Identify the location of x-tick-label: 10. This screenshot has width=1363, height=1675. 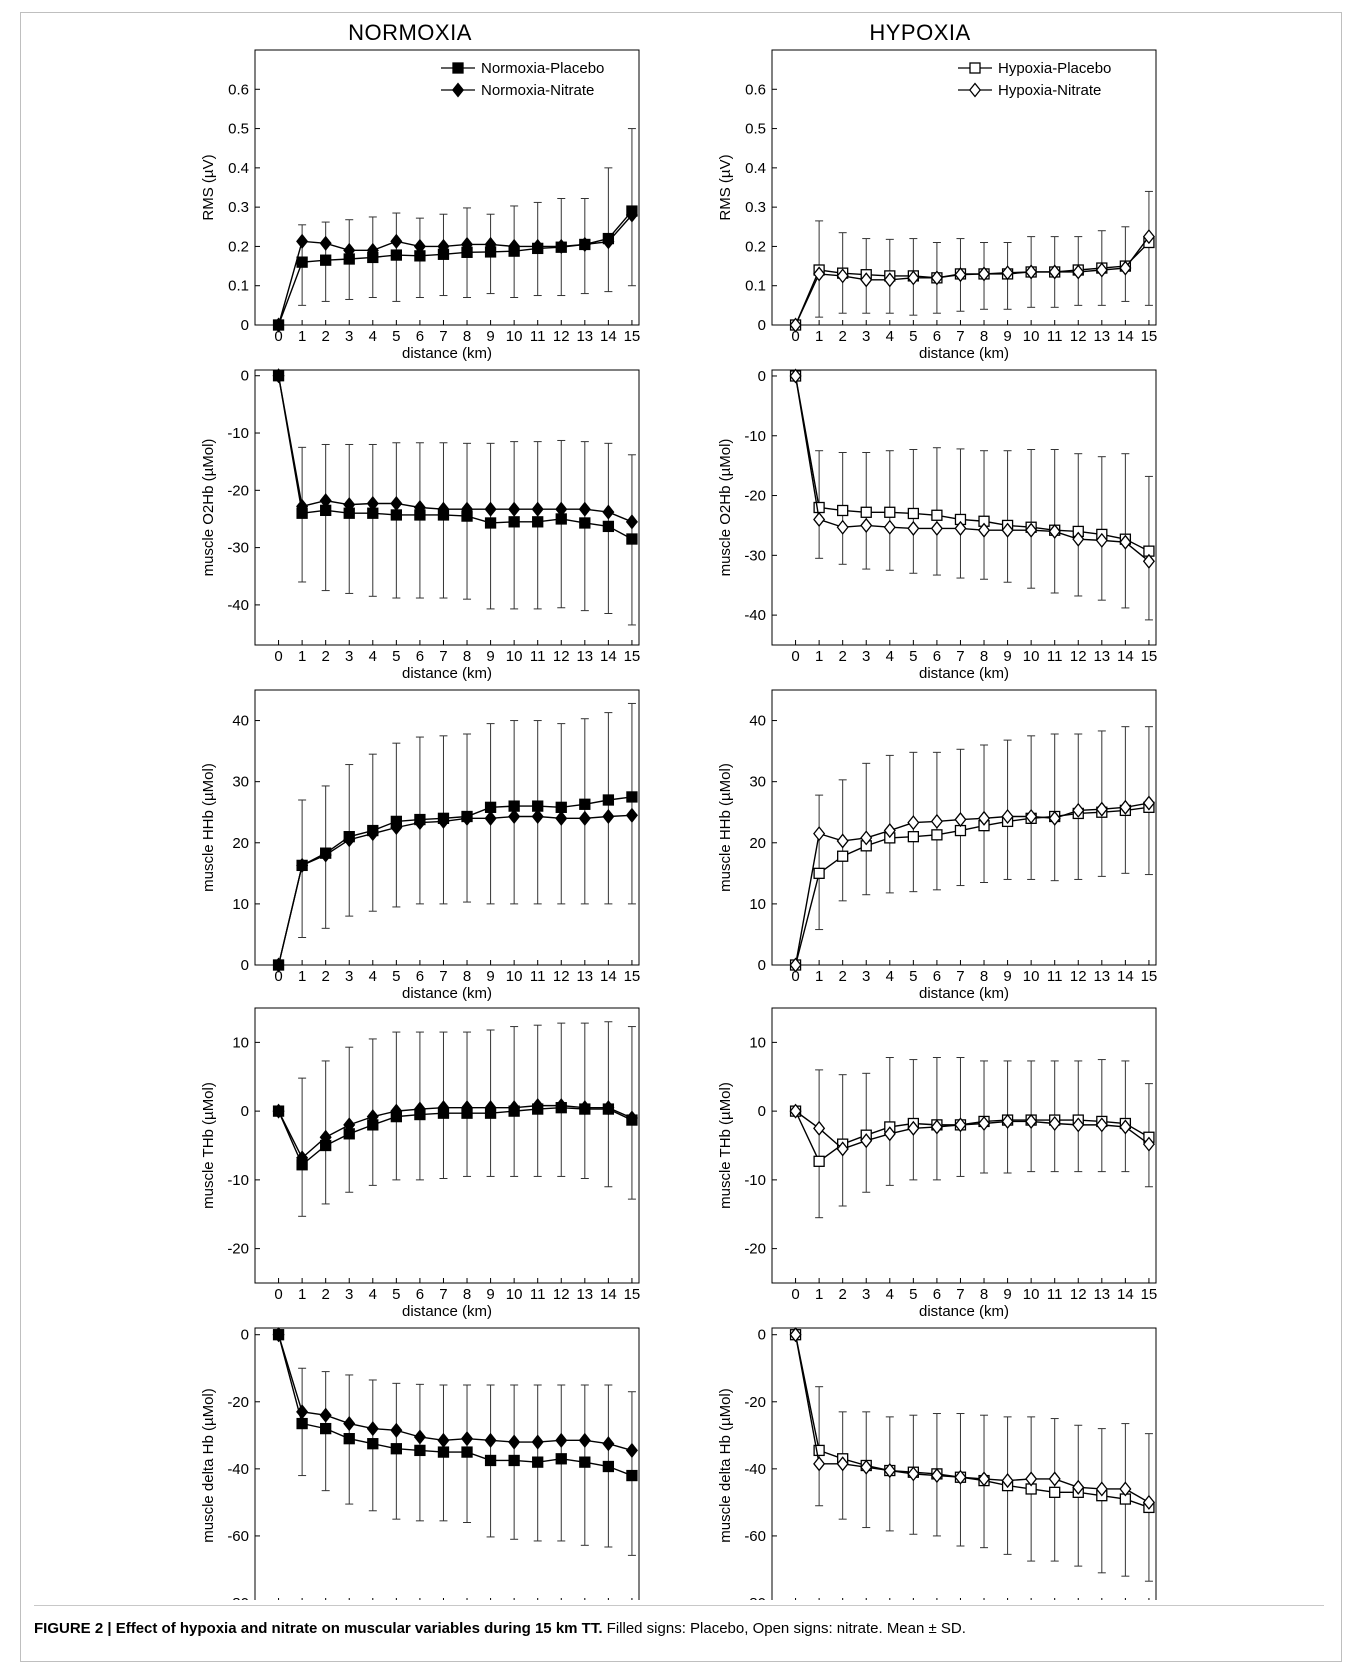
(514, 1294).